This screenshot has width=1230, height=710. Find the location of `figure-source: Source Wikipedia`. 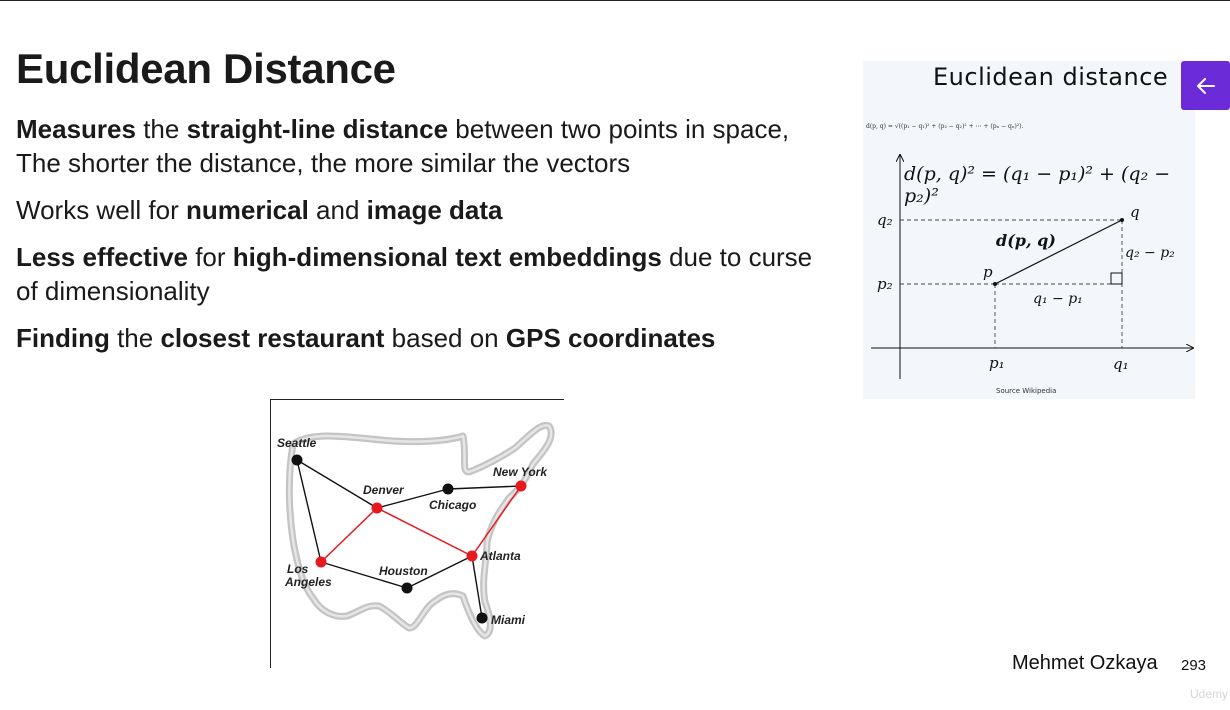

figure-source: Source Wikipedia is located at coordinates (1026, 391).